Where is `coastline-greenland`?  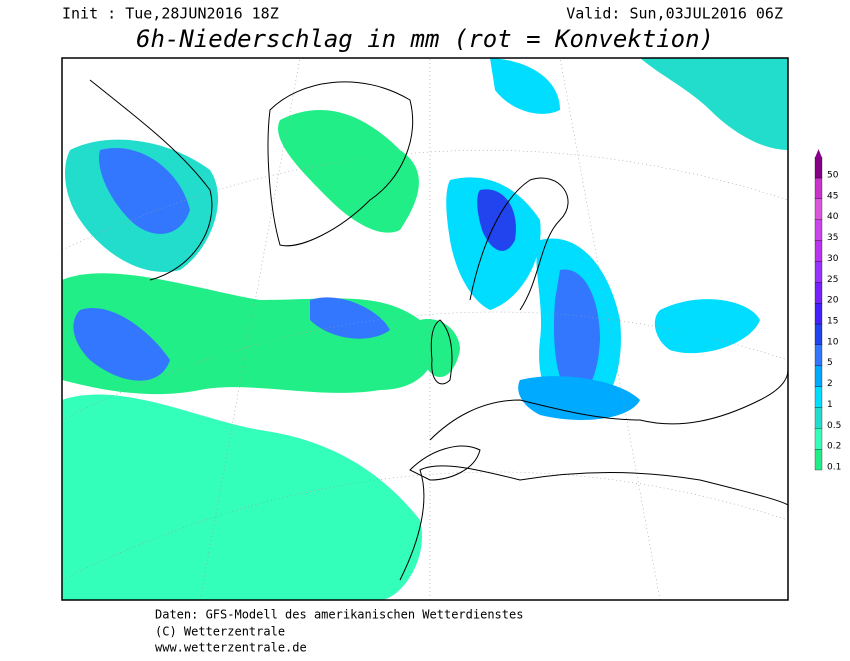 coastline-greenland is located at coordinates (340, 164).